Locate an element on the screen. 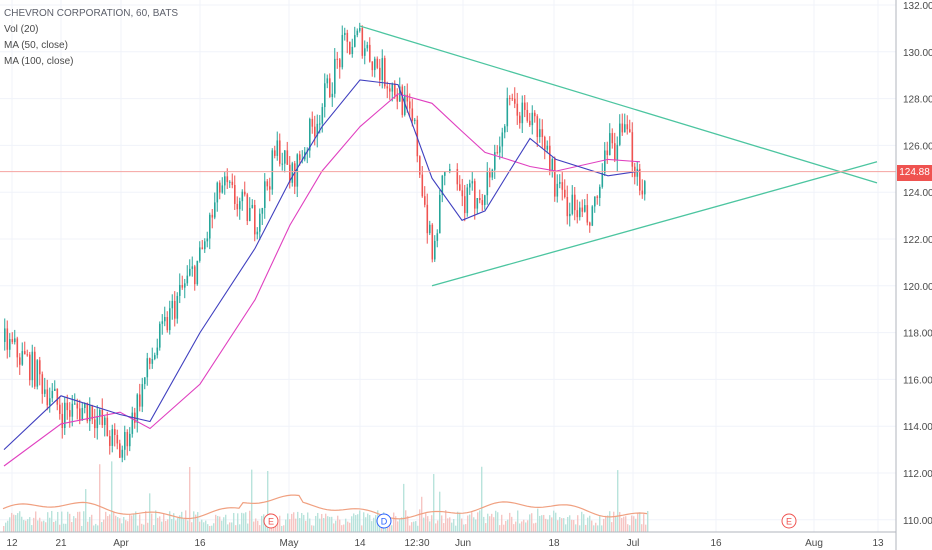 Image resolution: width=932 pixels, height=550 pixels. time-axis-label: 16 is located at coordinates (716, 543).